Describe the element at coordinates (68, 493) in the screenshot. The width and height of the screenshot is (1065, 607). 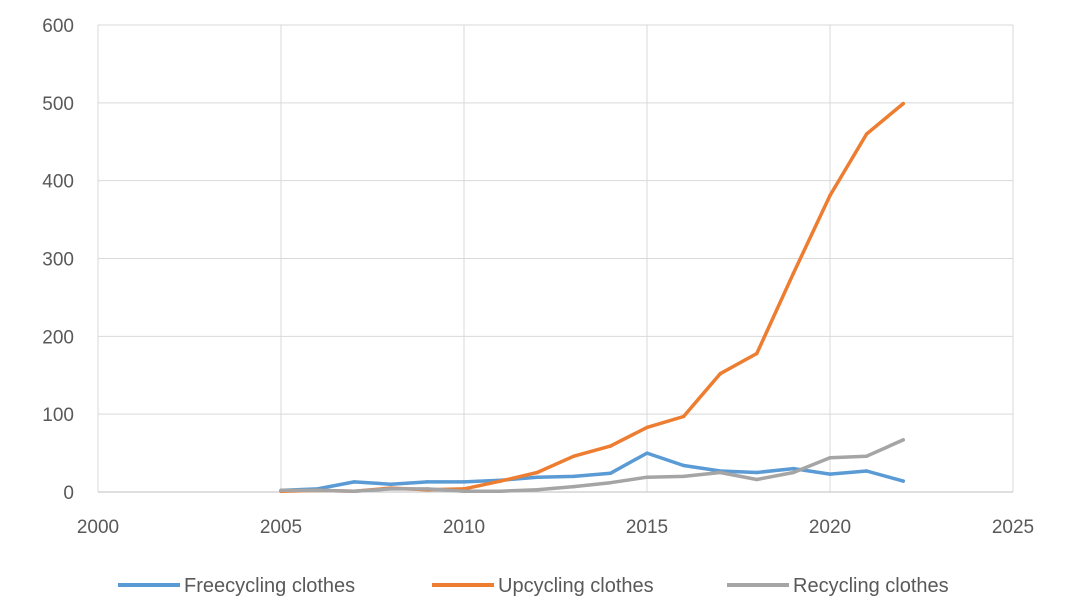
I see `y-tick-label: 0` at that location.